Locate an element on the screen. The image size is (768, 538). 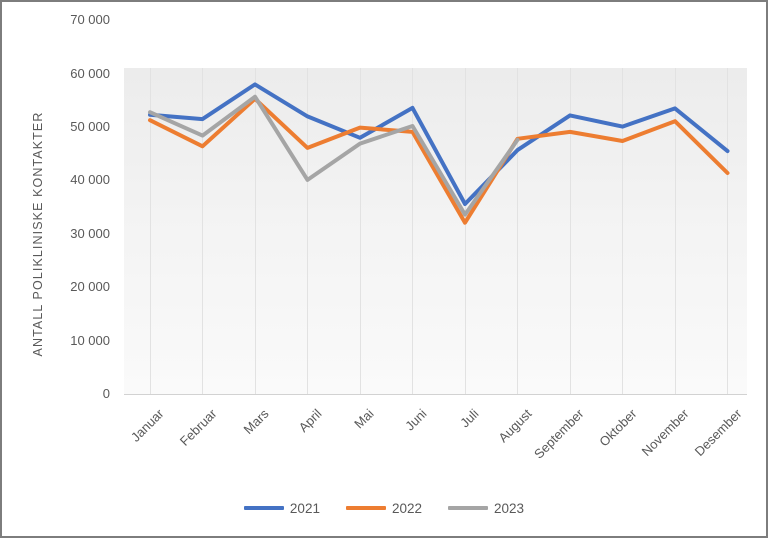
y-tick-label: 50 000 is located at coordinates (90, 127).